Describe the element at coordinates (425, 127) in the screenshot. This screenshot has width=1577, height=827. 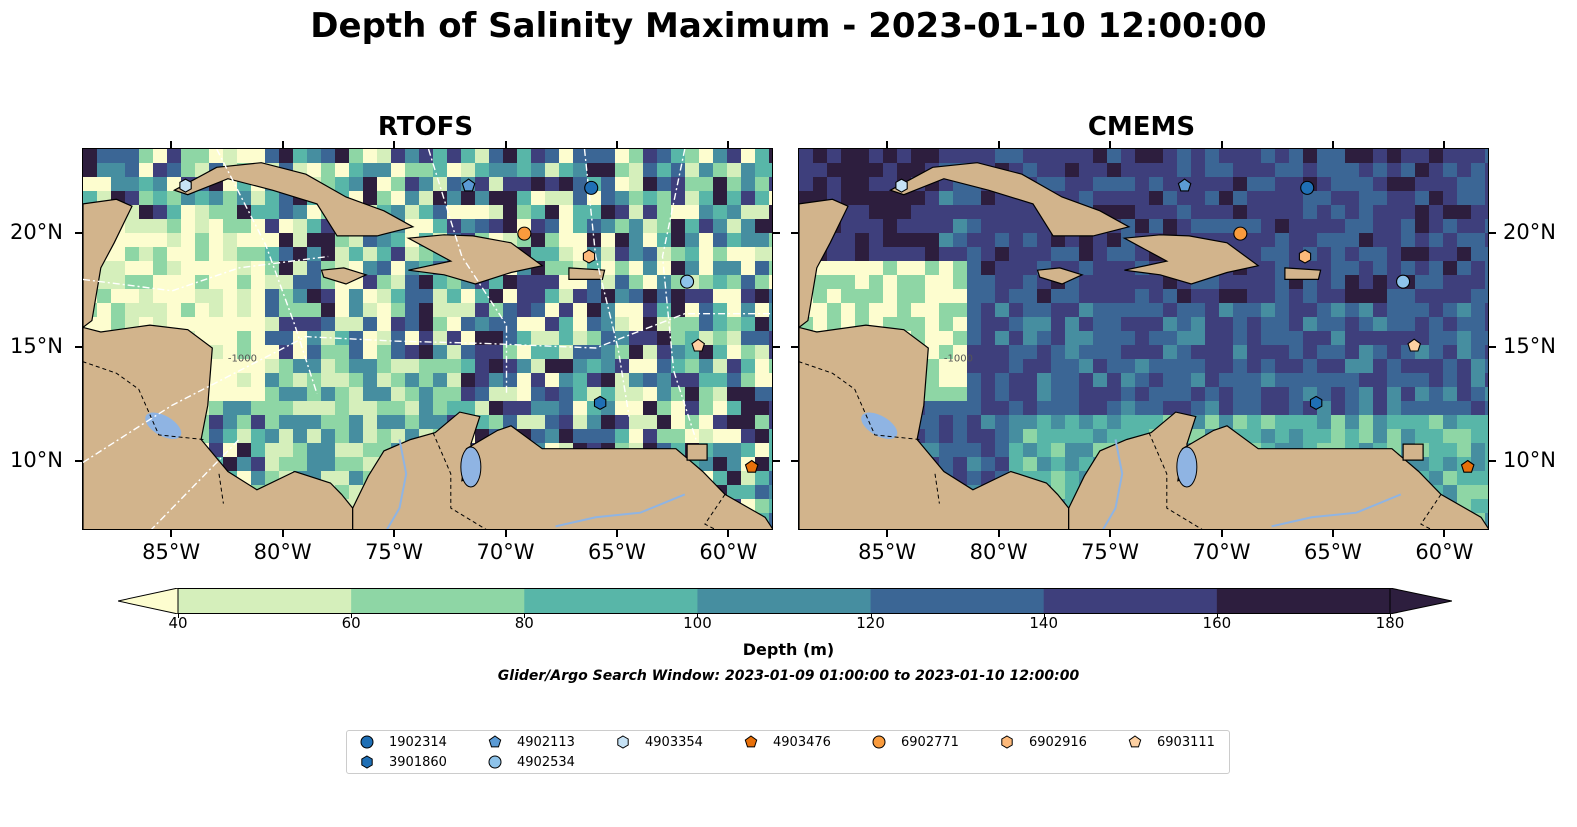
I see `panel-title-rtofs: RTOFS` at that location.